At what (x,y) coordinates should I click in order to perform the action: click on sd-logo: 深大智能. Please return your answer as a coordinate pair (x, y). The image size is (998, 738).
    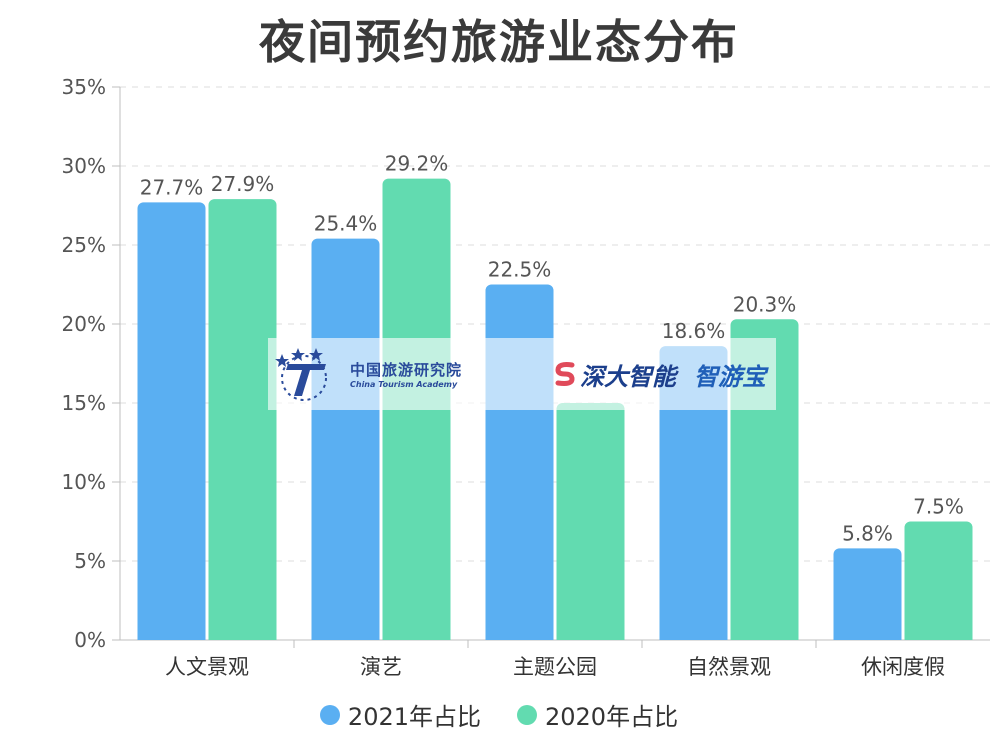
    Looking at the image, I should click on (615, 374).